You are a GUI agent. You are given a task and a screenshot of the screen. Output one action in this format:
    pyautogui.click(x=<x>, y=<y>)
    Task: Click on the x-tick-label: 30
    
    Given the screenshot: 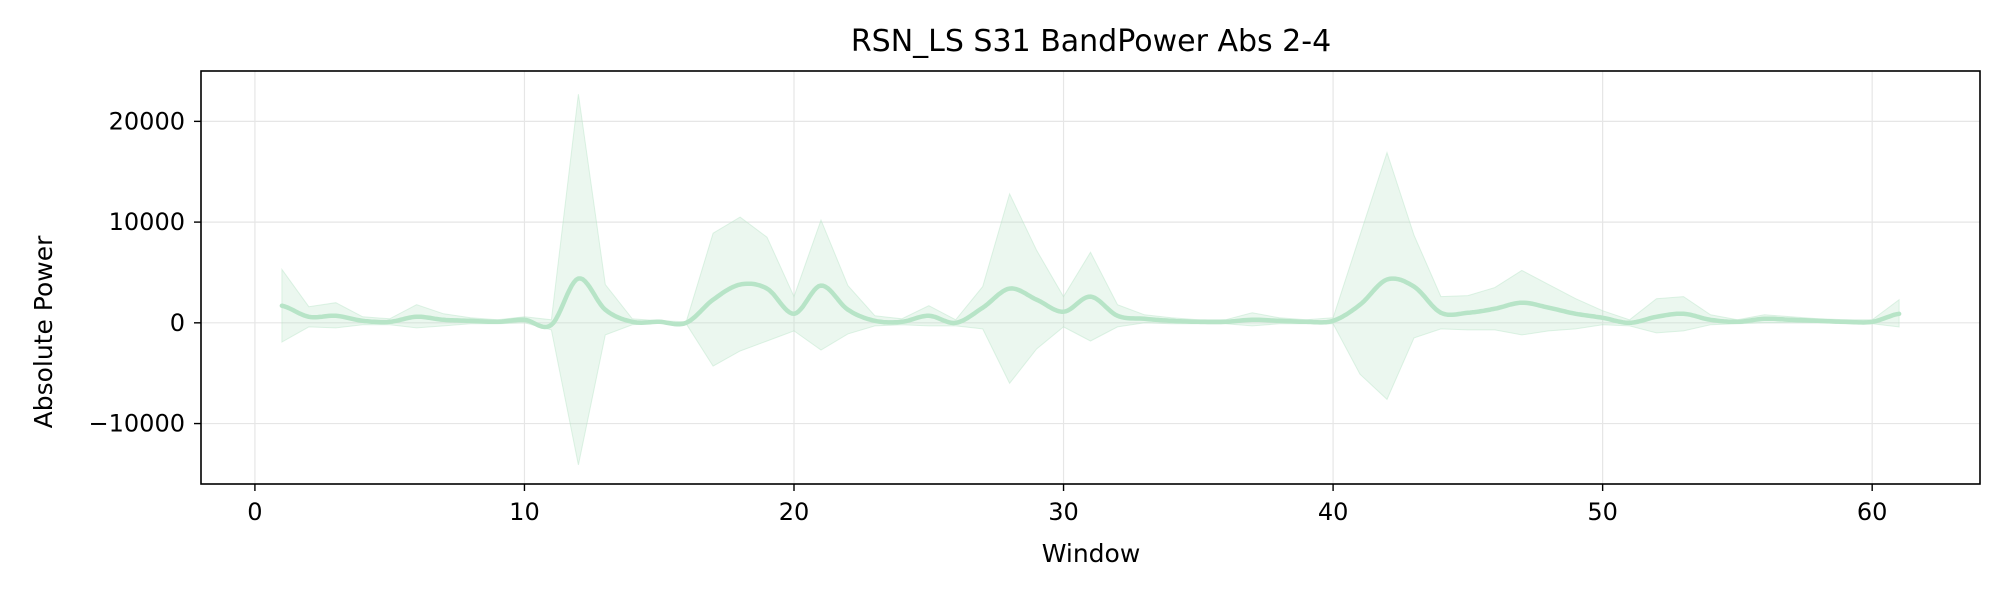 What is the action you would take?
    pyautogui.click(x=1063, y=512)
    